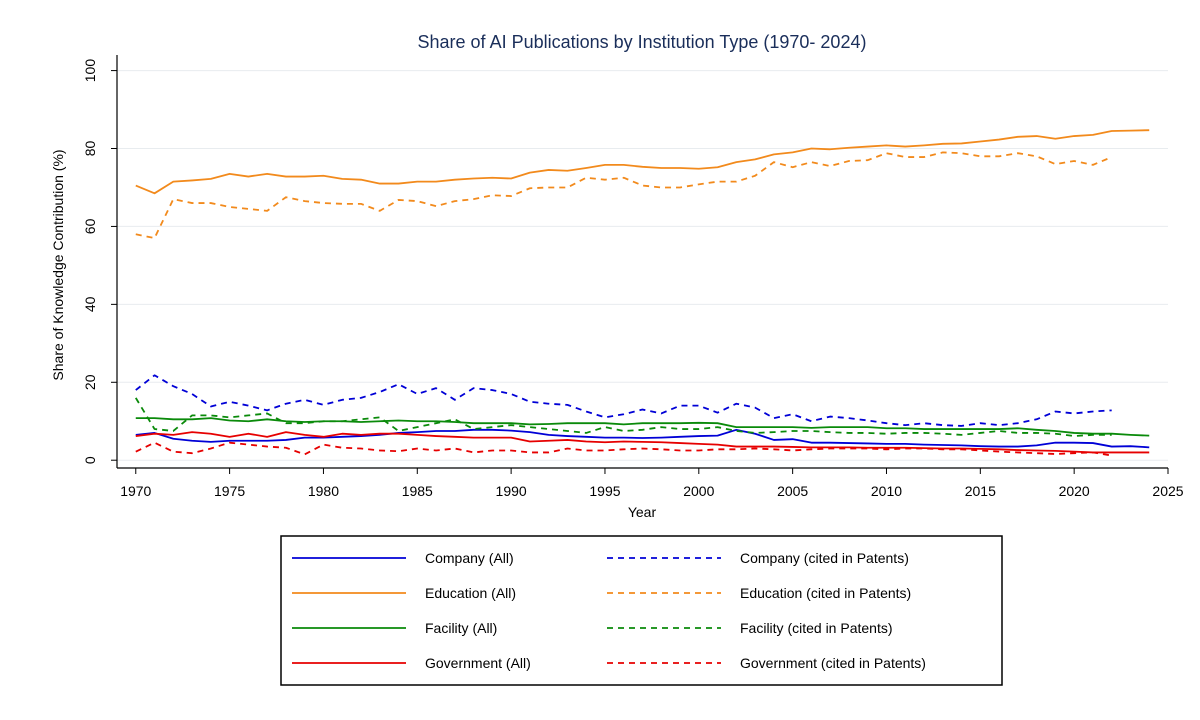  I want to click on series-line-education-cited-in-patents, so click(624, 195).